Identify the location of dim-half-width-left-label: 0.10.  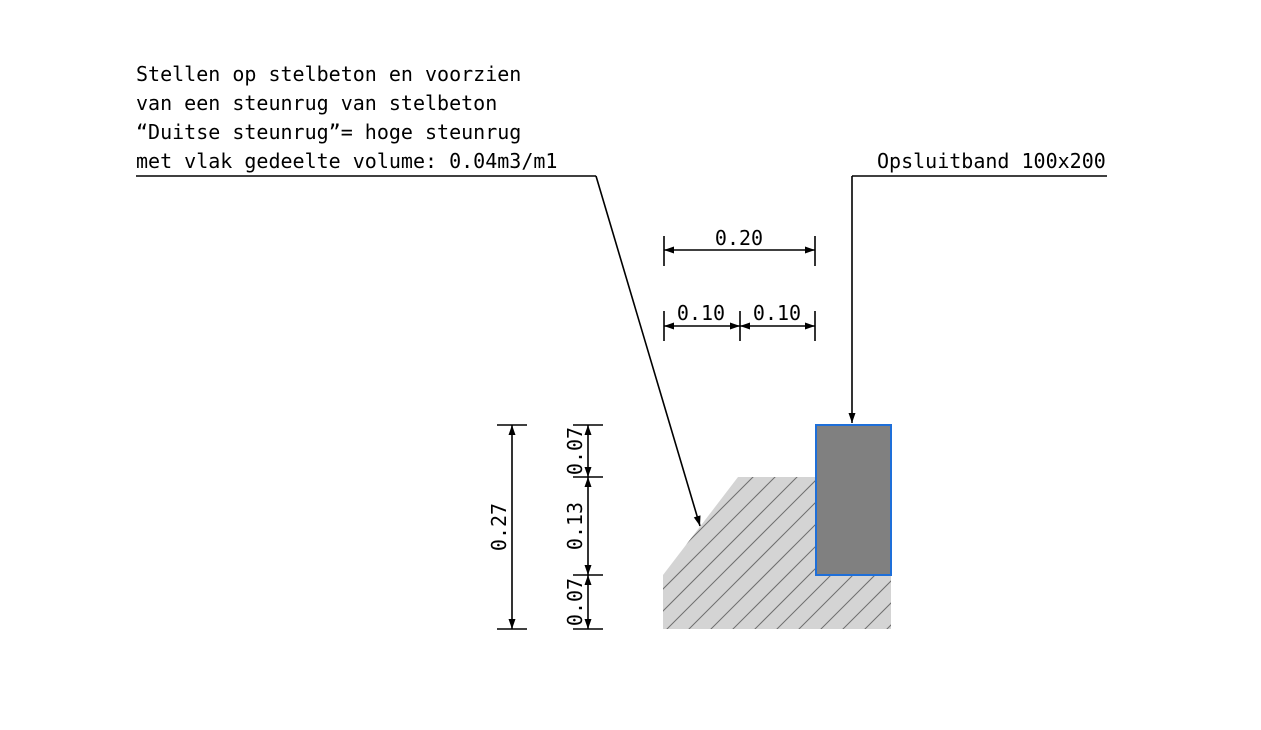
(701, 313).